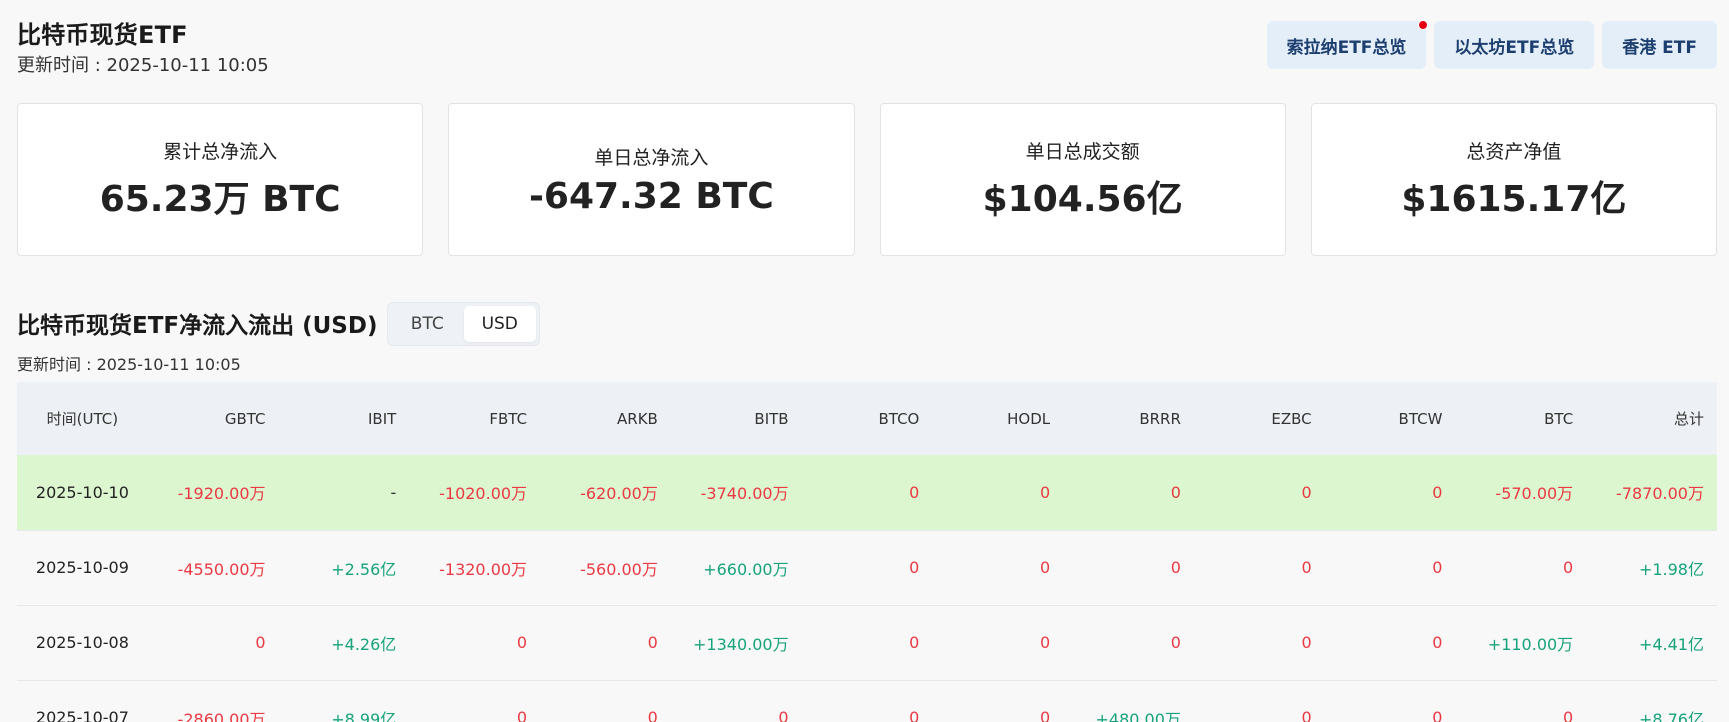 The height and width of the screenshot is (722, 1729). I want to click on flow-cell: -7870.00万, so click(1651, 493).